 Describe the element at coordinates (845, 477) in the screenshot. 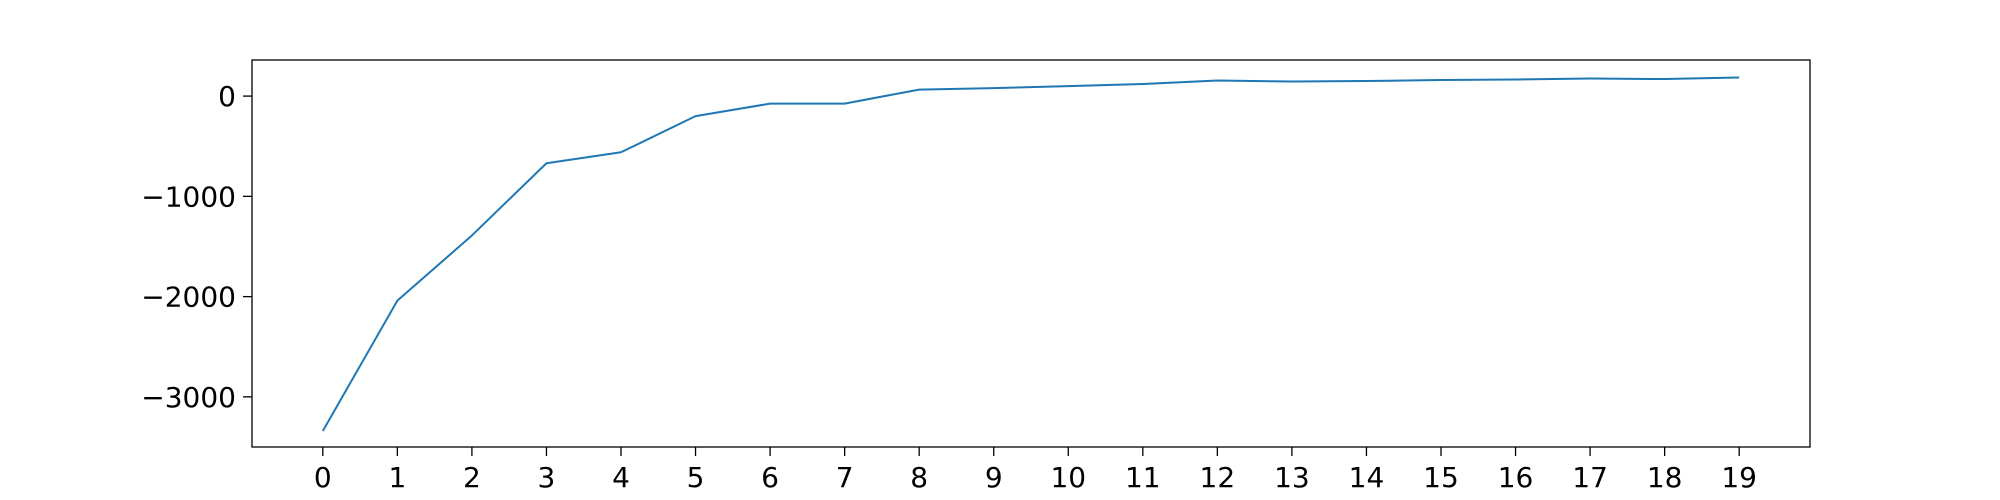

I see `x-tick-label: 7` at that location.